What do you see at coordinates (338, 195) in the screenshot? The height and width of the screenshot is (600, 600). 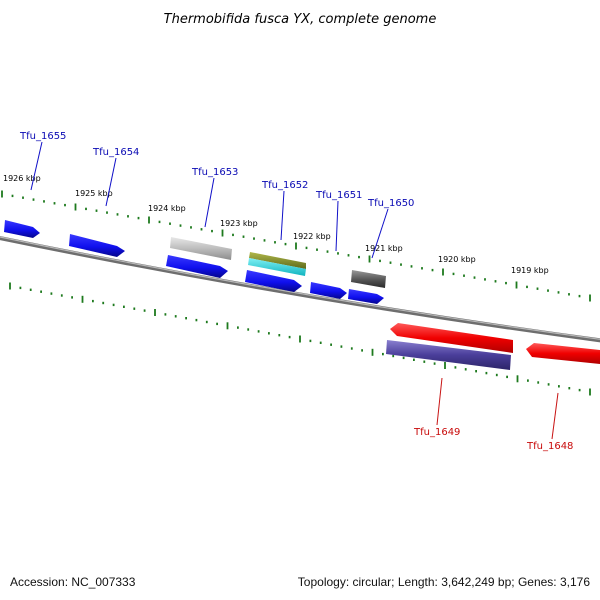 I see `gene-label-tfu-1651: Tfu_1651` at bounding box center [338, 195].